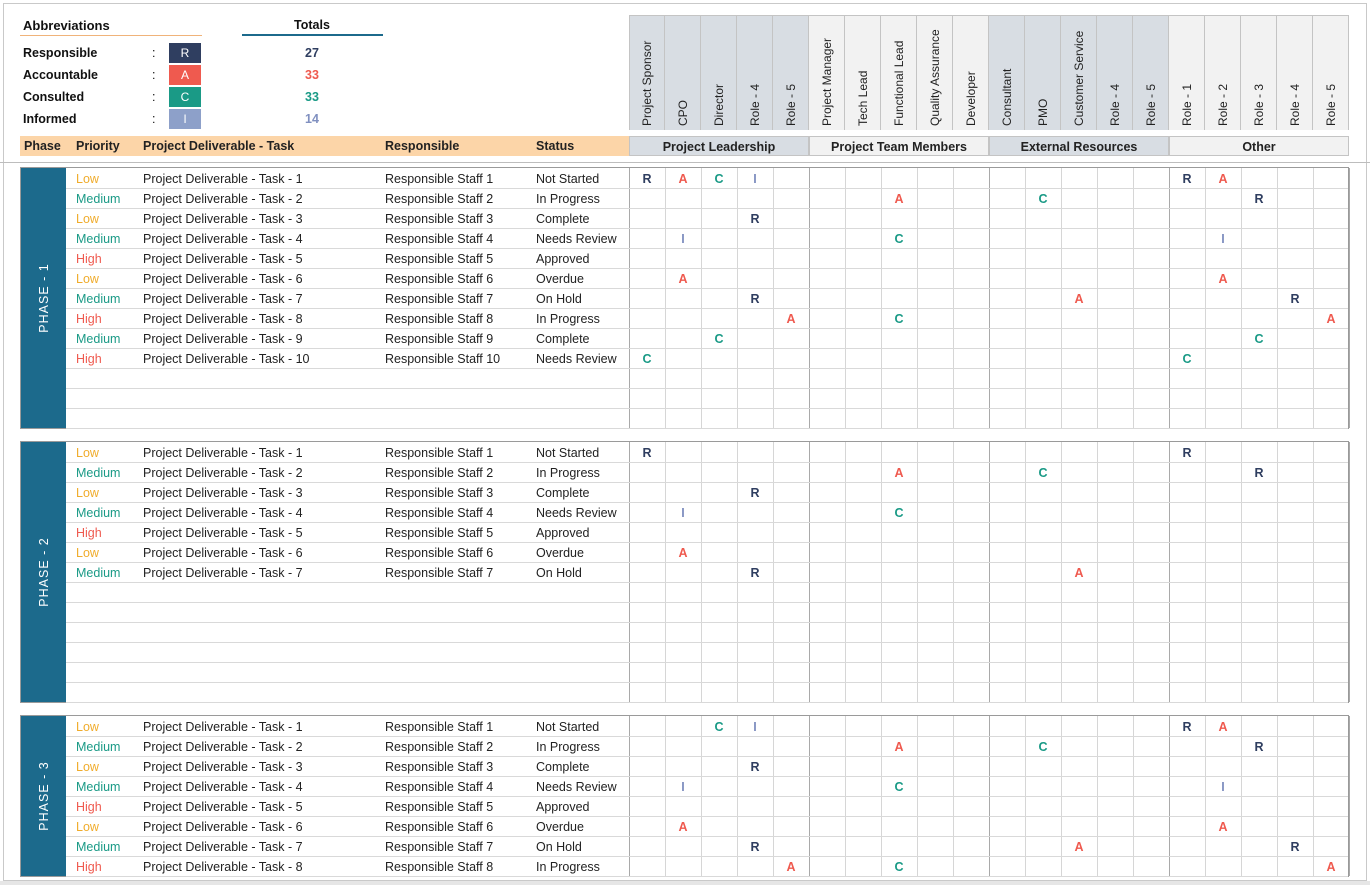 Image resolution: width=1370 pixels, height=885 pixels. I want to click on responsible-cell: Responsible Staff 3, so click(439, 219).